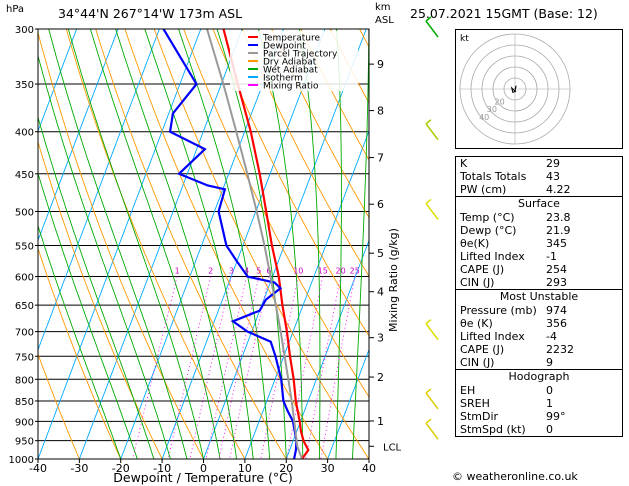 This screenshot has height=486, width=629. I want to click on legend-label: Temperature, so click(291, 39).